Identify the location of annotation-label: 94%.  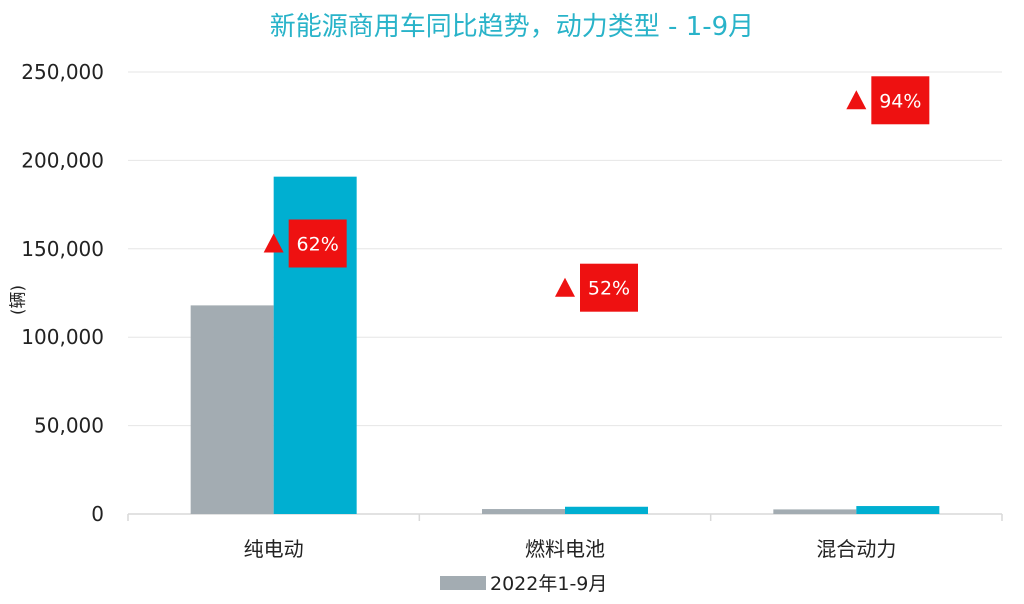
(900, 101).